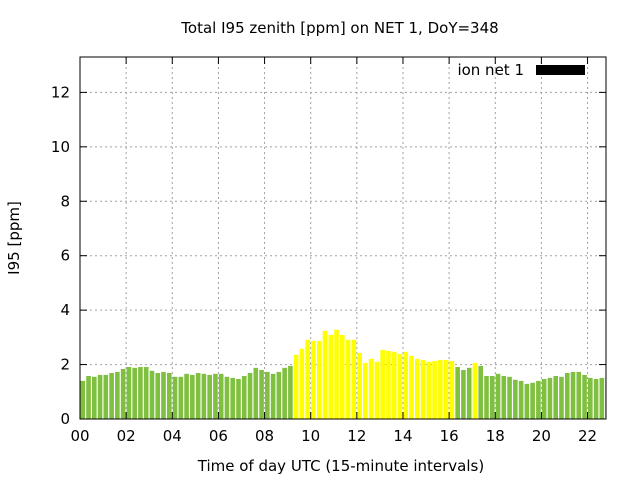  I want to click on x-tick-label: 10, so click(310, 436).